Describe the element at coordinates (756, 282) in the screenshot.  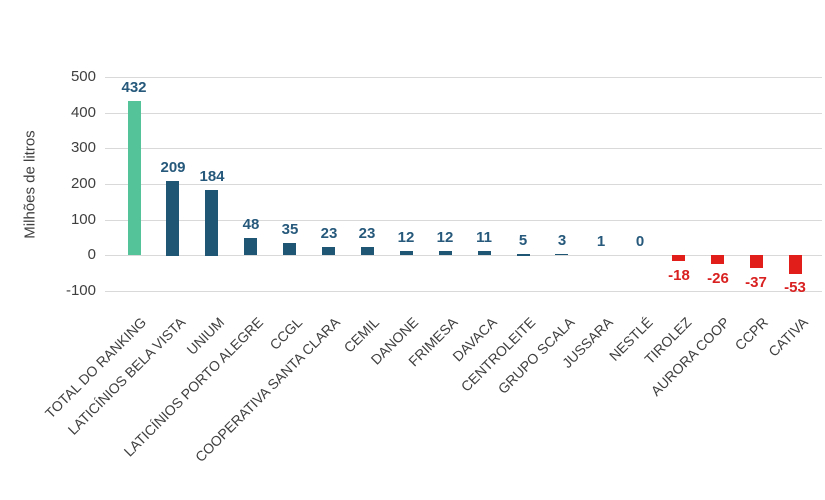
I see `value-label: -37` at that location.